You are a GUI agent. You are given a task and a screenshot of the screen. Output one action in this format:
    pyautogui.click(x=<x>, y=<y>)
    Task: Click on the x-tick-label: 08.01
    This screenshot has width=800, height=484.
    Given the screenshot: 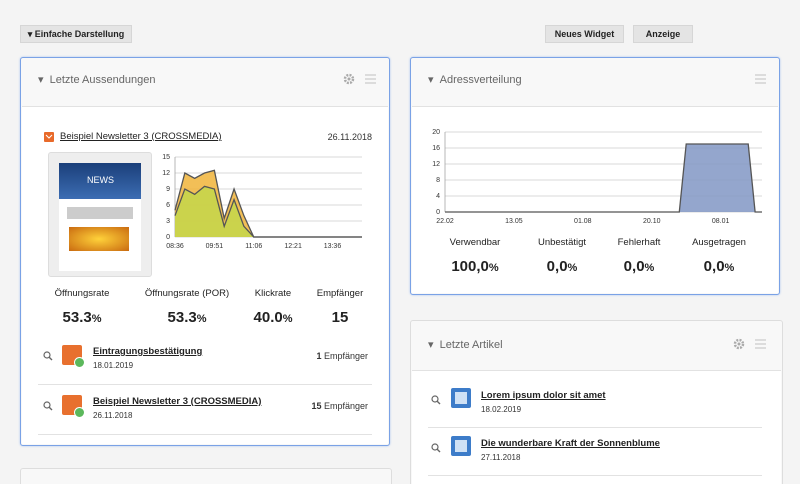 What is the action you would take?
    pyautogui.click(x=721, y=221)
    